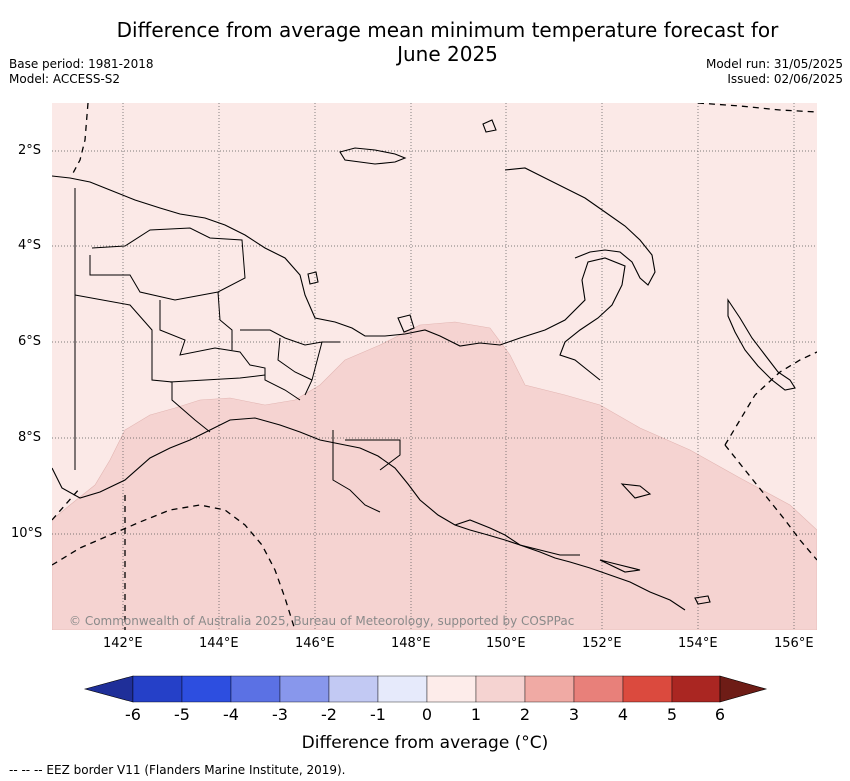 This screenshot has width=850, height=781. Describe the element at coordinates (219, 643) in the screenshot. I see `lon-label: 144°E` at that location.